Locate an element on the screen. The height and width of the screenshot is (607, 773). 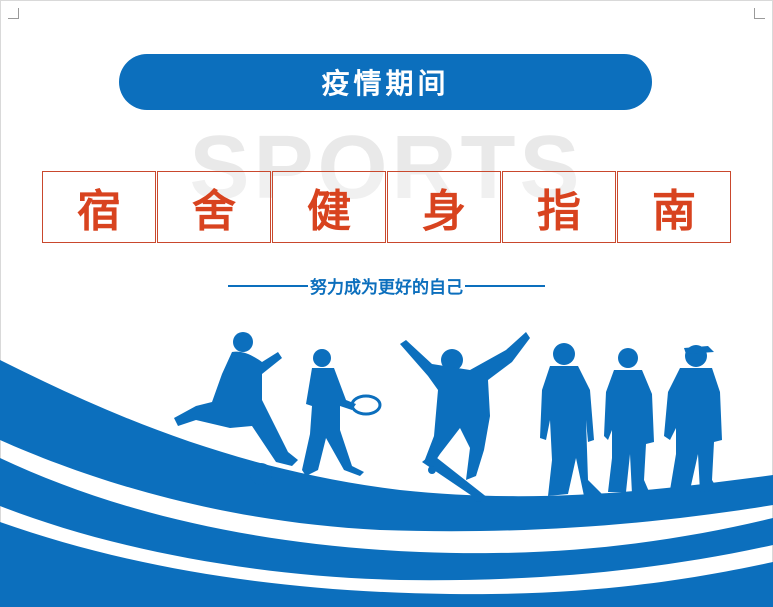
subtitle-text: 努力成为更好的自己 is located at coordinates (386, 288).